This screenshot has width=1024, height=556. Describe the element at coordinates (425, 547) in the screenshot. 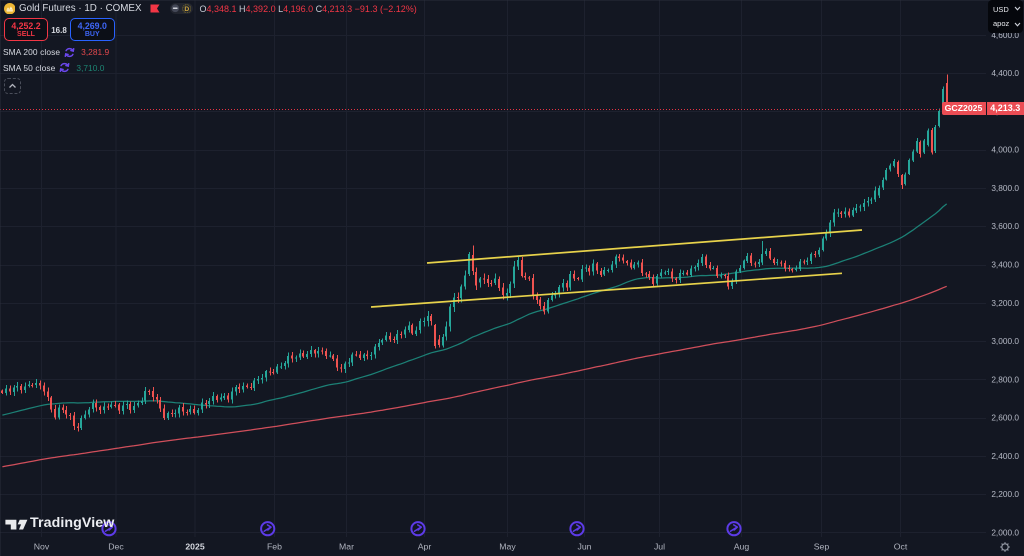

I see `svg-text: Apr` at that location.